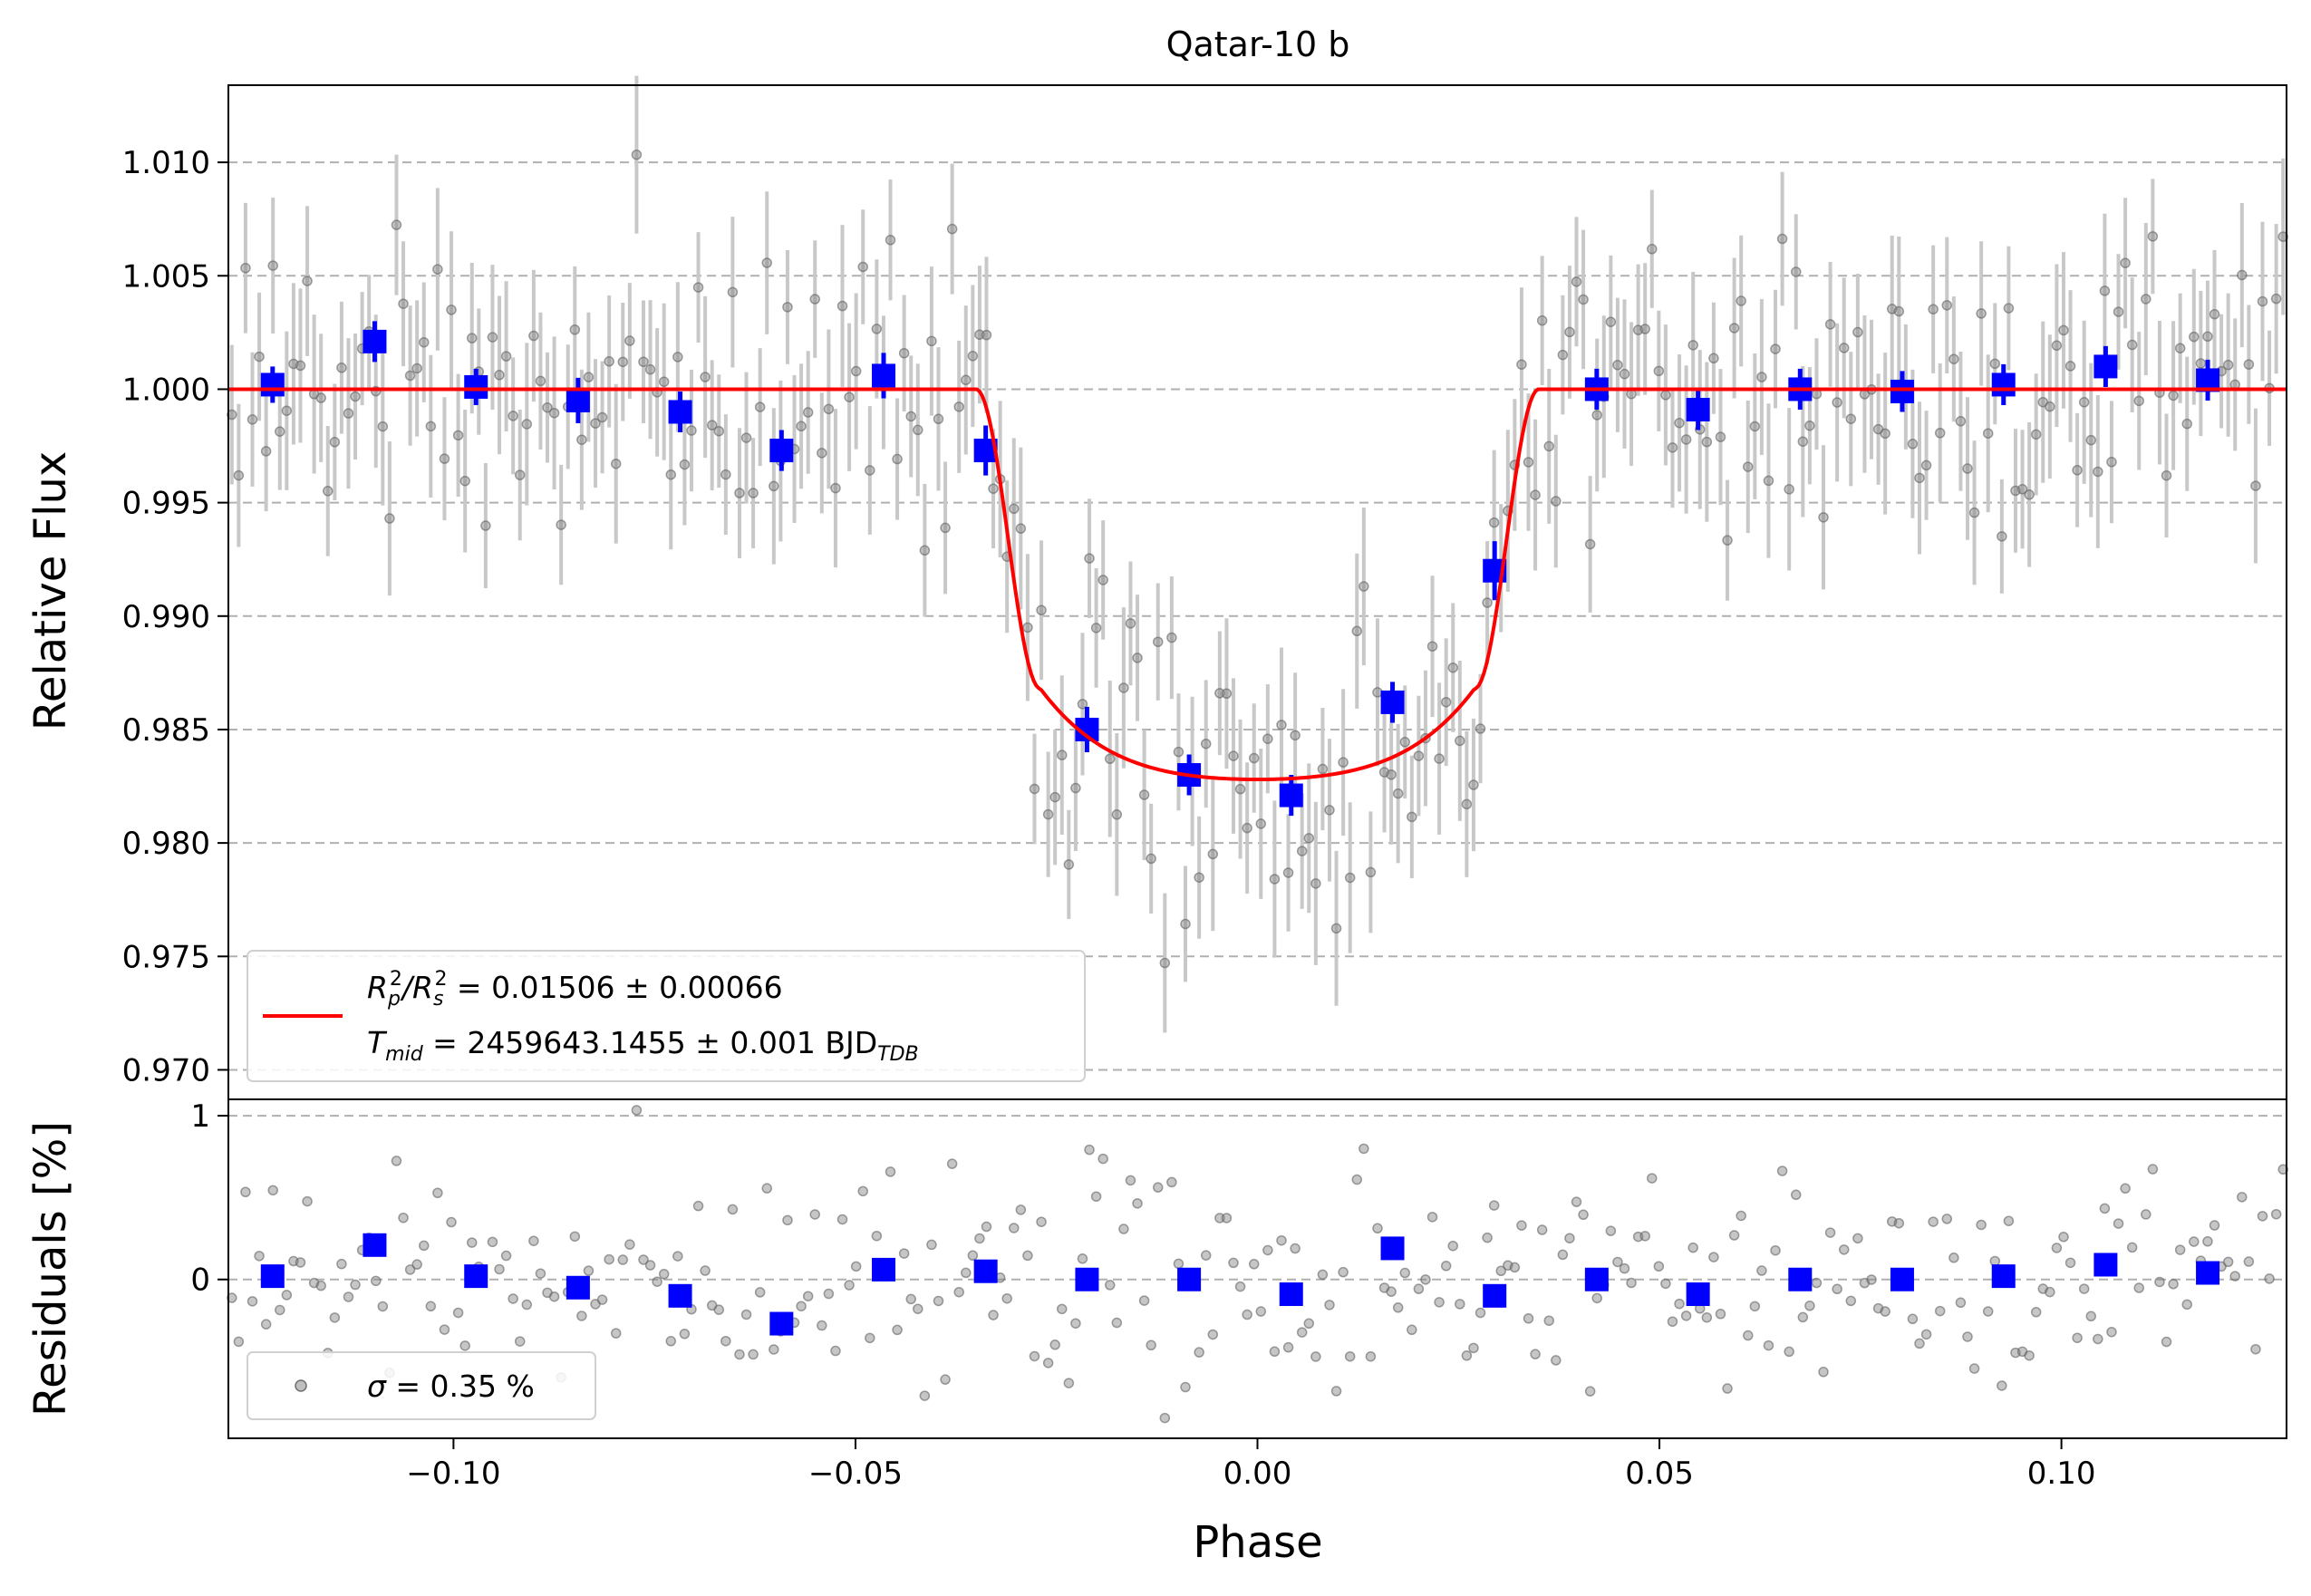 The width and height of the screenshot is (2311, 1596). What do you see at coordinates (200, 1116) in the screenshot?
I see `bottom-y-tick-label: 1` at bounding box center [200, 1116].